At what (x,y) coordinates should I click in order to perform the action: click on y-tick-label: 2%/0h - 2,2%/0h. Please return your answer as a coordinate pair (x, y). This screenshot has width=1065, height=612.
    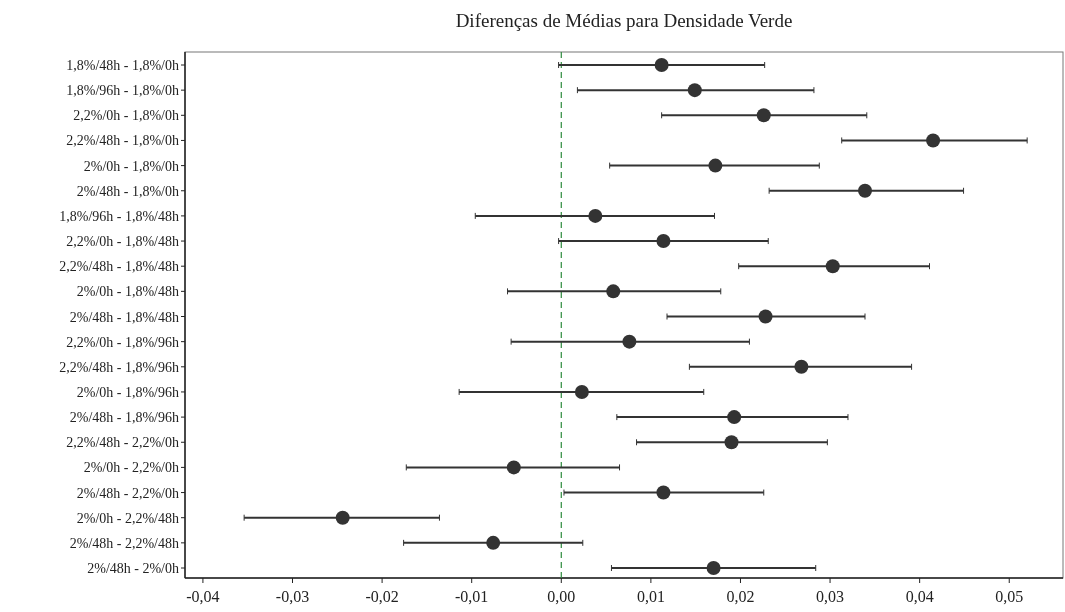
    Looking at the image, I should click on (131, 468).